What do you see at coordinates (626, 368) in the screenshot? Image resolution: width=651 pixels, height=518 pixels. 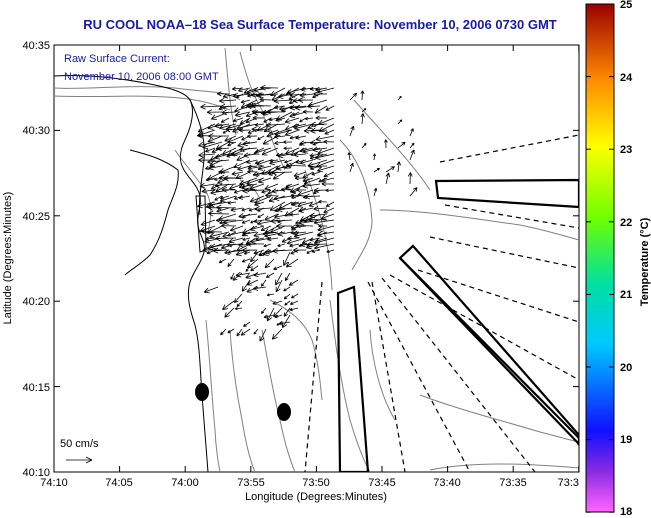 I see `colorbar-tick-label: 20` at bounding box center [626, 368].